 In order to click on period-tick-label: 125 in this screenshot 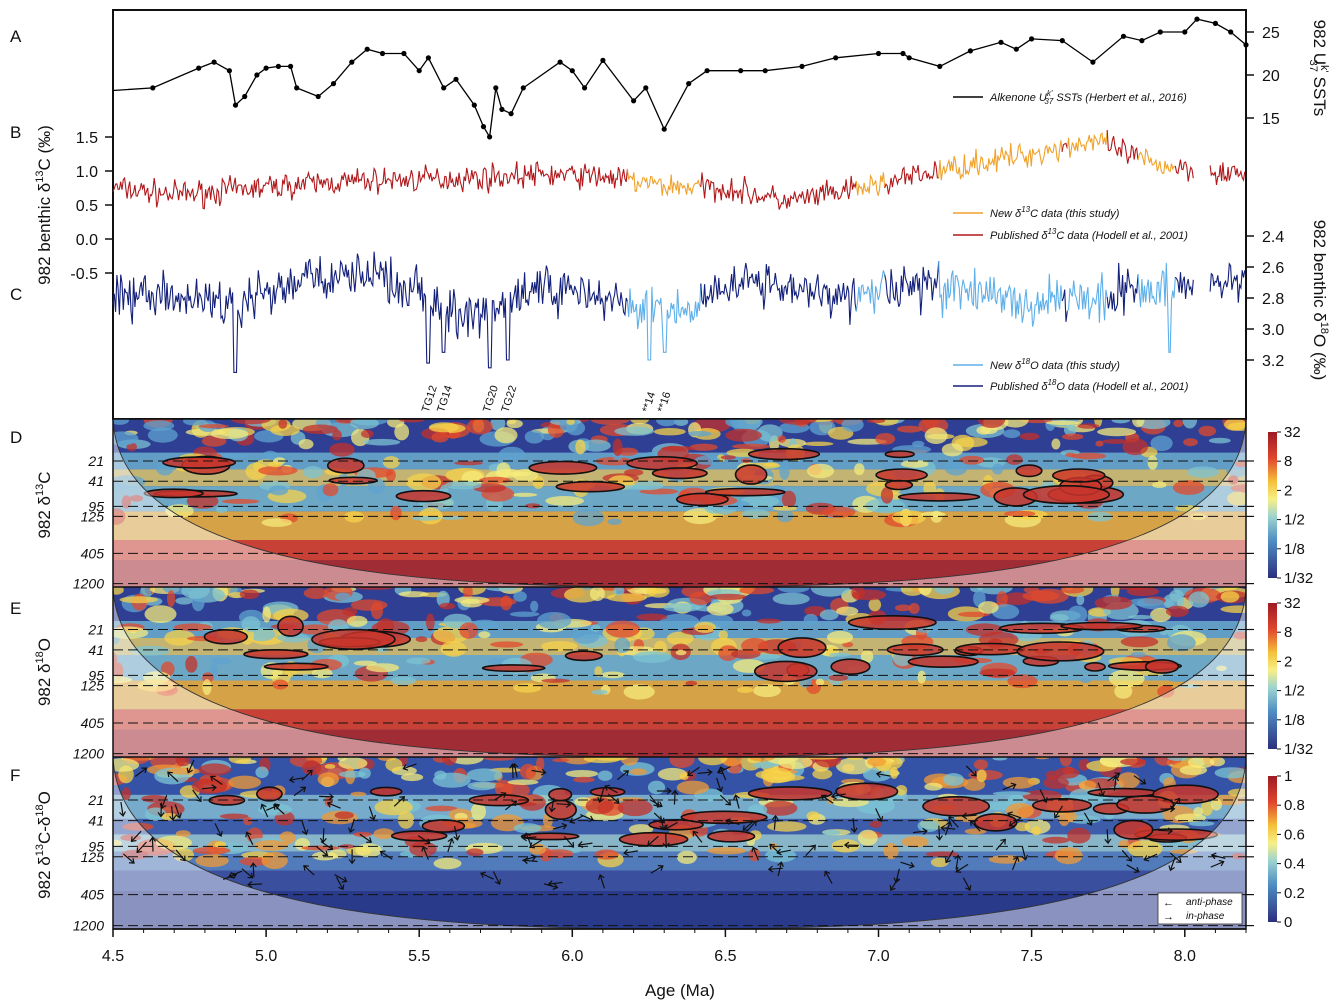, I will do `click(93, 686)`.